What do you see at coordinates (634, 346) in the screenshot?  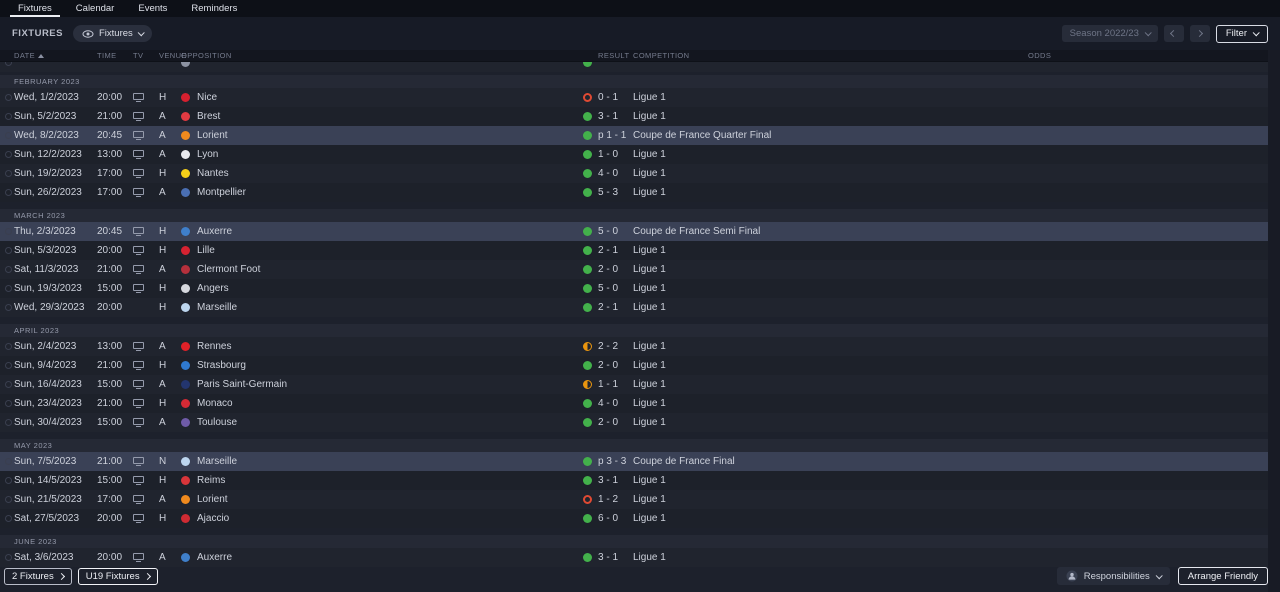 I see `fixture-row: Sun, 2/4/2023 13:00 A Rennes 2 - 2 Ligue 1` at bounding box center [634, 346].